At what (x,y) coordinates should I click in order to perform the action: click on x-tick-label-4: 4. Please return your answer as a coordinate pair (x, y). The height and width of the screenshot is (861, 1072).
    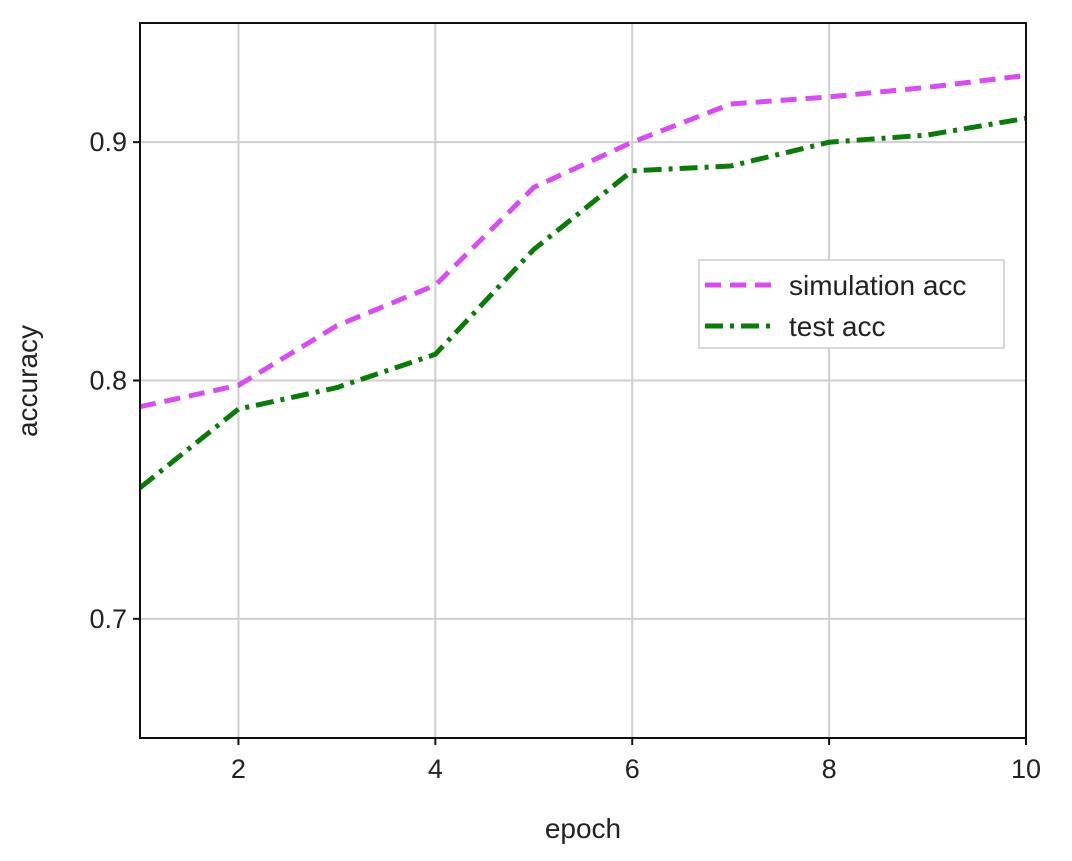
    Looking at the image, I should click on (435, 769).